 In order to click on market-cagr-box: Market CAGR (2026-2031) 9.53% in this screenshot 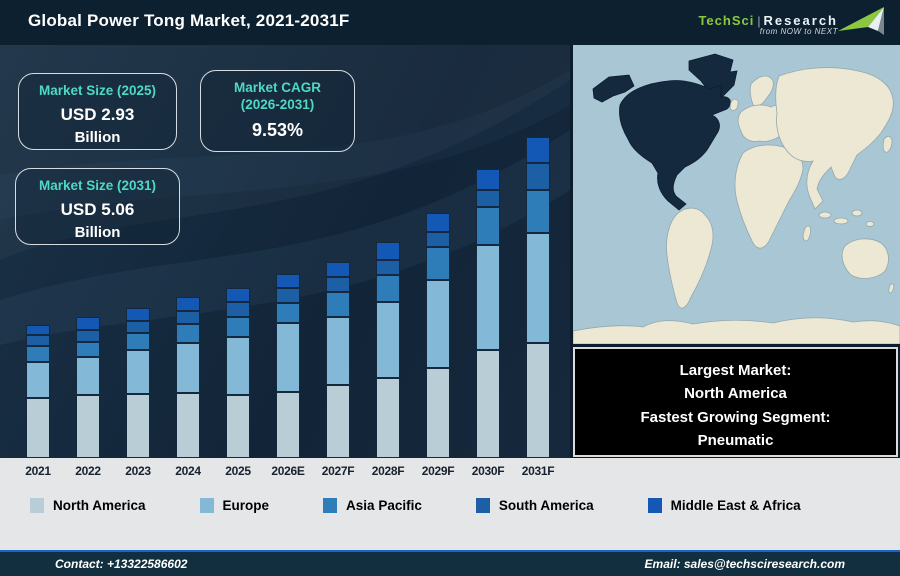, I will do `click(277, 111)`.